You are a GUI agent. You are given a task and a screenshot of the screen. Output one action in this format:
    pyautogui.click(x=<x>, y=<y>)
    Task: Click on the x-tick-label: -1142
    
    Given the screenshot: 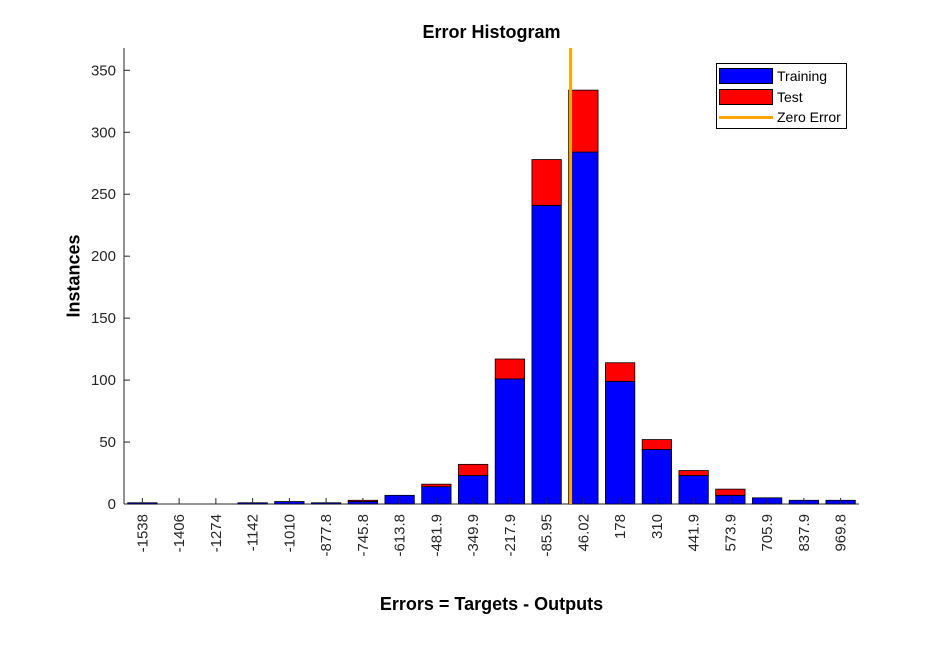 What is the action you would take?
    pyautogui.click(x=253, y=532)
    